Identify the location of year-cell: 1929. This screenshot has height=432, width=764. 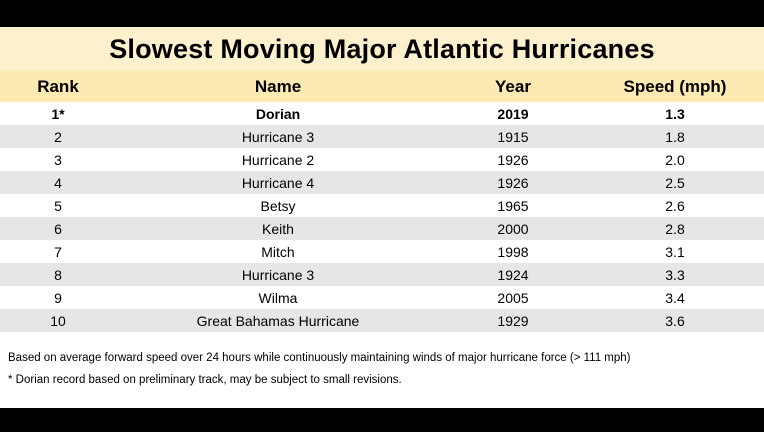
(513, 320).